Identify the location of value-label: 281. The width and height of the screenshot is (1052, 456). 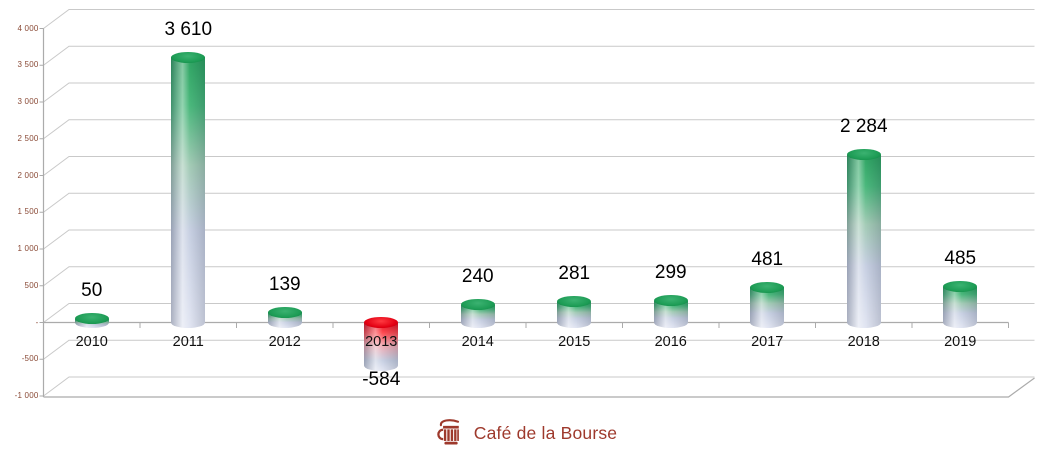
(574, 274).